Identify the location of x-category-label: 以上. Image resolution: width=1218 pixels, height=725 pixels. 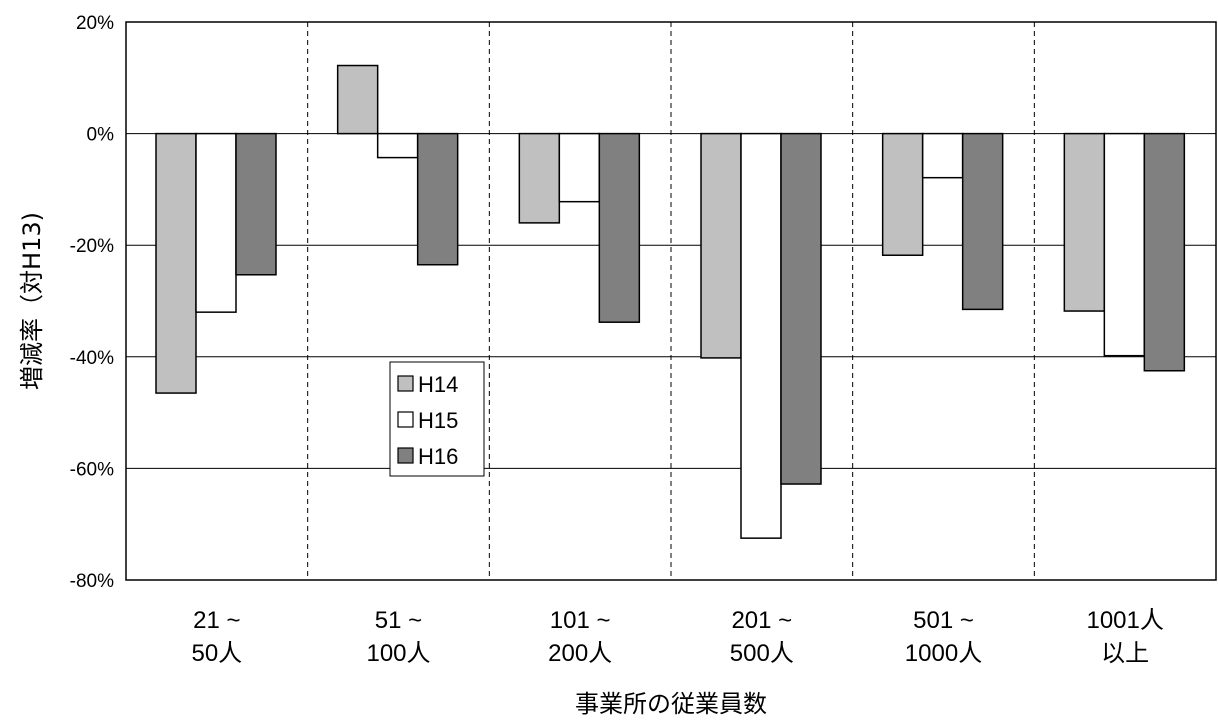
(1125, 653).